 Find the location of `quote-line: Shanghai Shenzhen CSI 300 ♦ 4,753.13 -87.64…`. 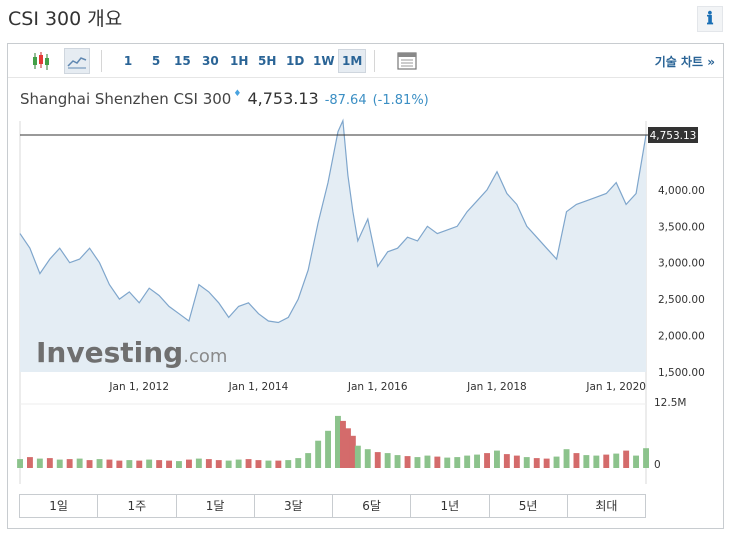

quote-line: Shanghai Shenzhen CSI 300 ♦ 4,753.13 -87.64… is located at coordinates (224, 100).